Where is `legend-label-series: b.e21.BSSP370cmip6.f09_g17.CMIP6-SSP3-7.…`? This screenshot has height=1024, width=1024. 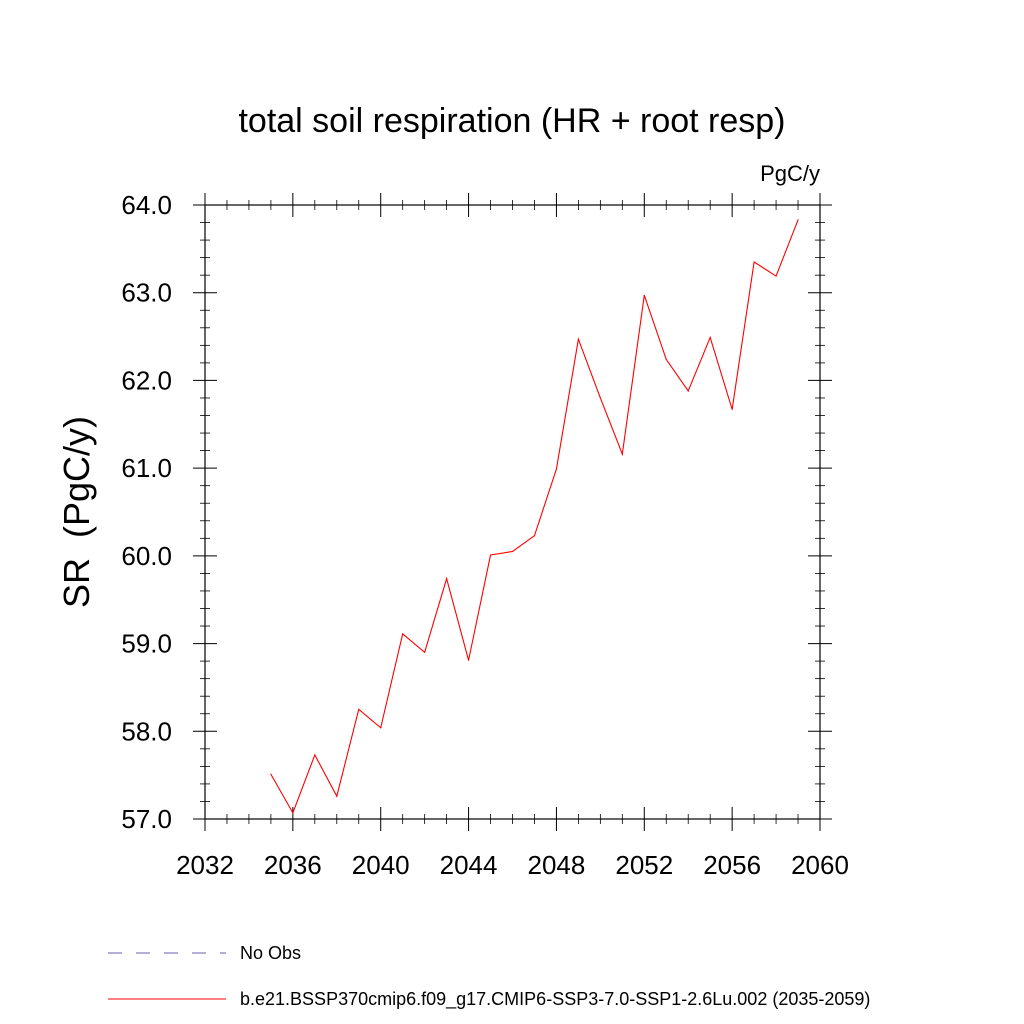
legend-label-series: b.e21.BSSP370cmip6.f09_g17.CMIP6-SSP3-7.… is located at coordinates (555, 999).